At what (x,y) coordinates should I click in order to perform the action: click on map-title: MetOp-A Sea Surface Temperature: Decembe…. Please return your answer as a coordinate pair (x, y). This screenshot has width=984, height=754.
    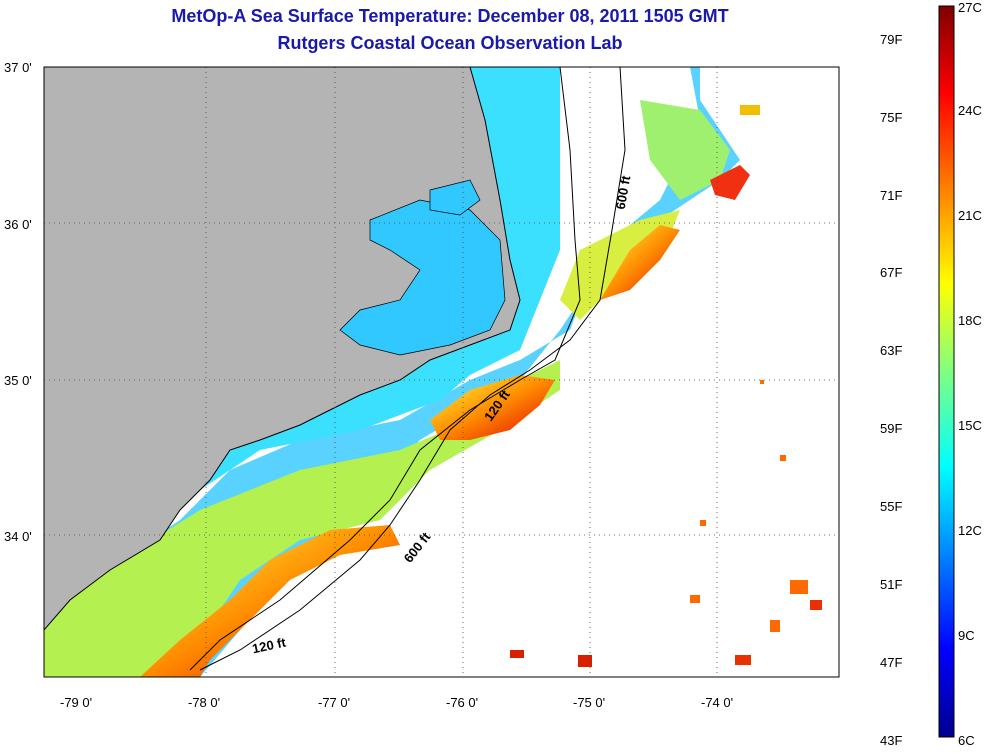
    Looking at the image, I should click on (450, 16).